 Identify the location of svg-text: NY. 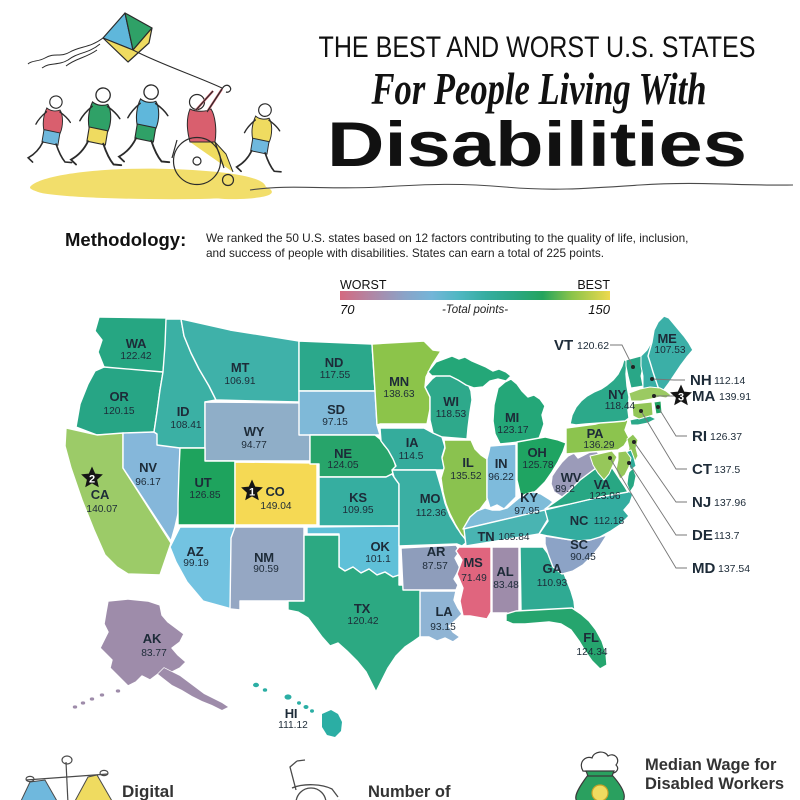
(617, 394).